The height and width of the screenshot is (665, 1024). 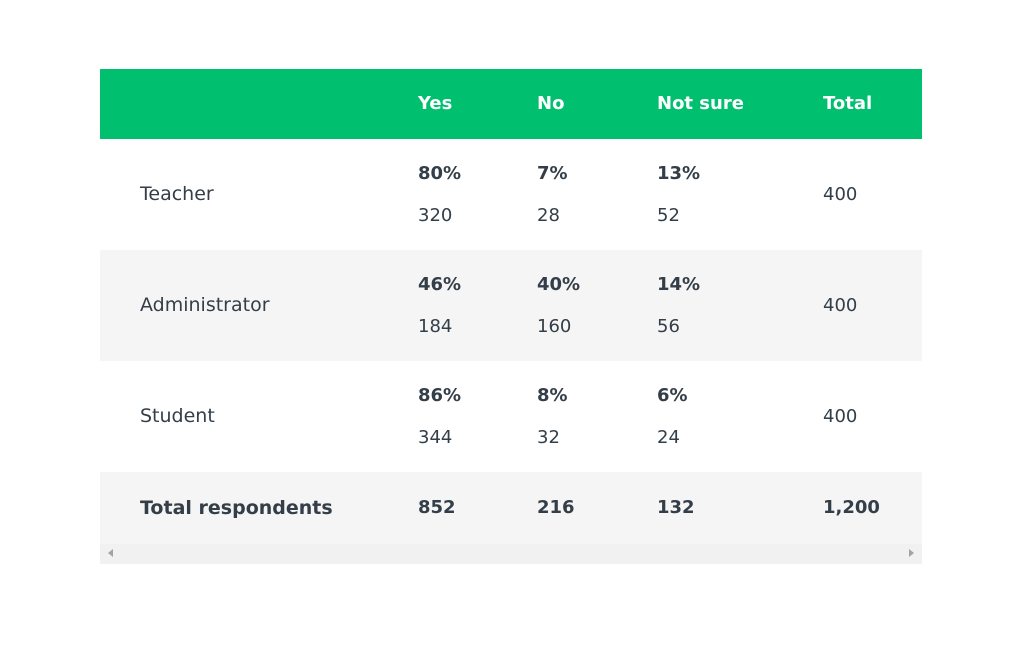 I want to click on percentage: 46%, so click(x=440, y=284).